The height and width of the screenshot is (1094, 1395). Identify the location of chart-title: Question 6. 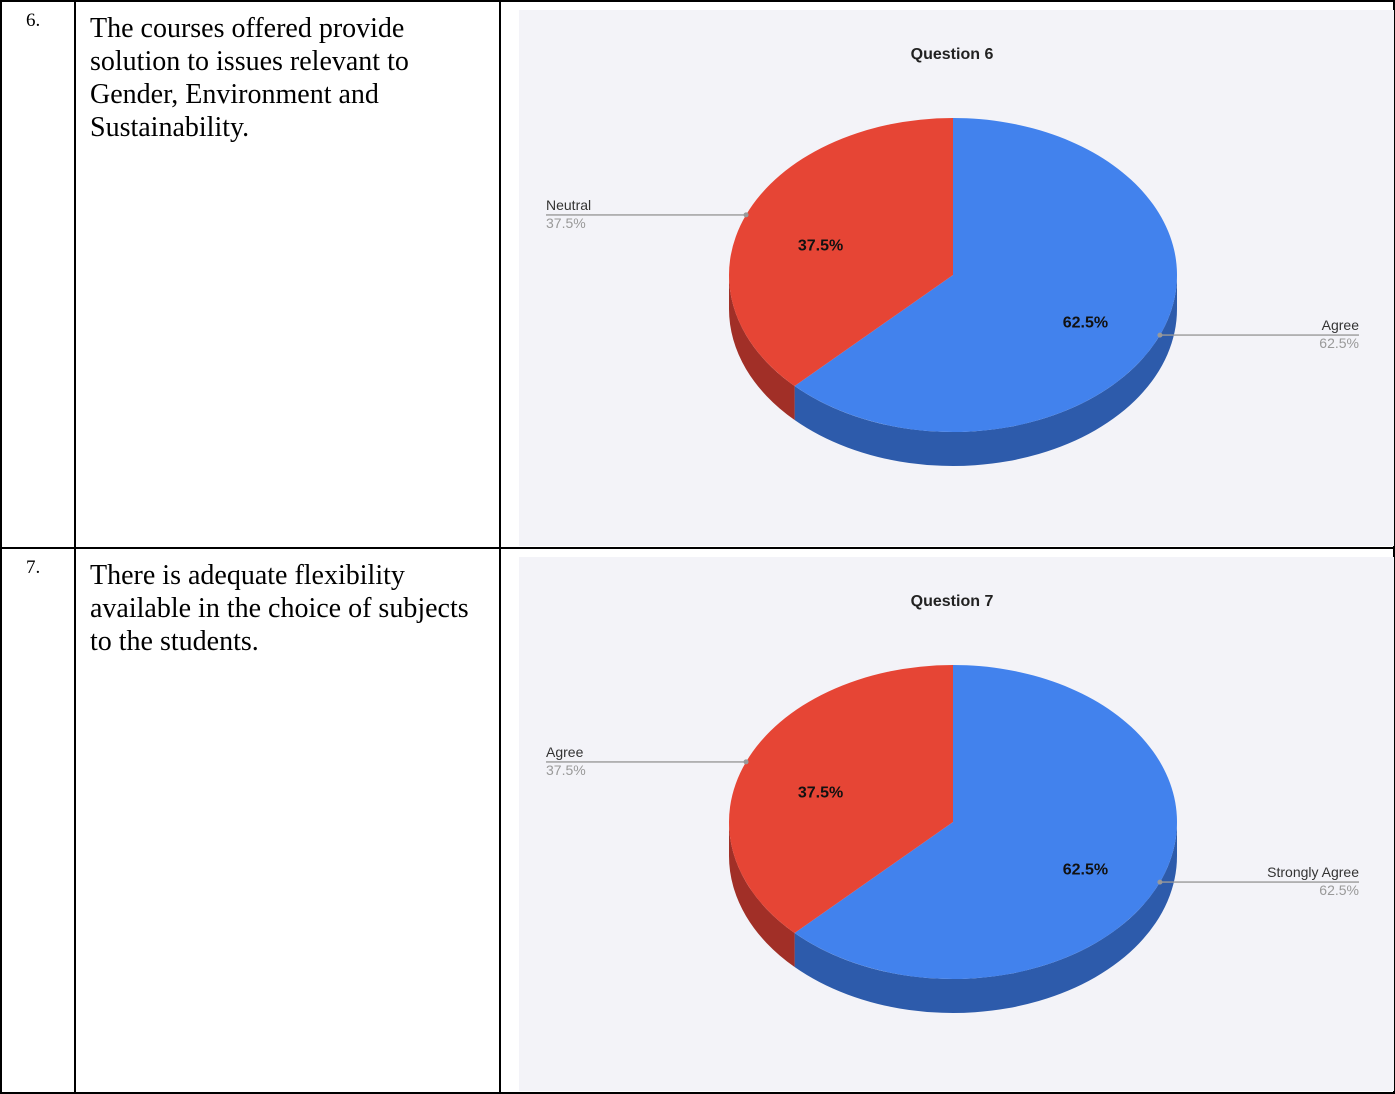
(952, 54).